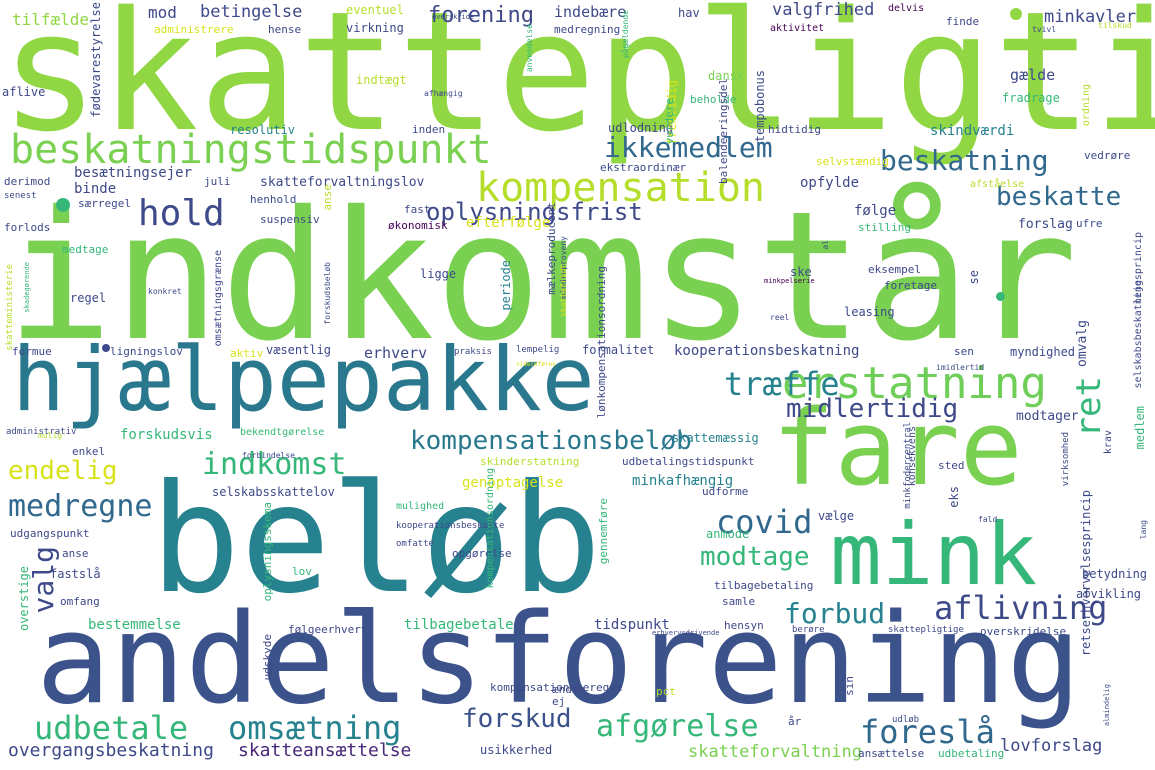  Describe the element at coordinates (551, 248) in the screenshot. I see `word-maelkeproducent: mælkeproducent` at that location.